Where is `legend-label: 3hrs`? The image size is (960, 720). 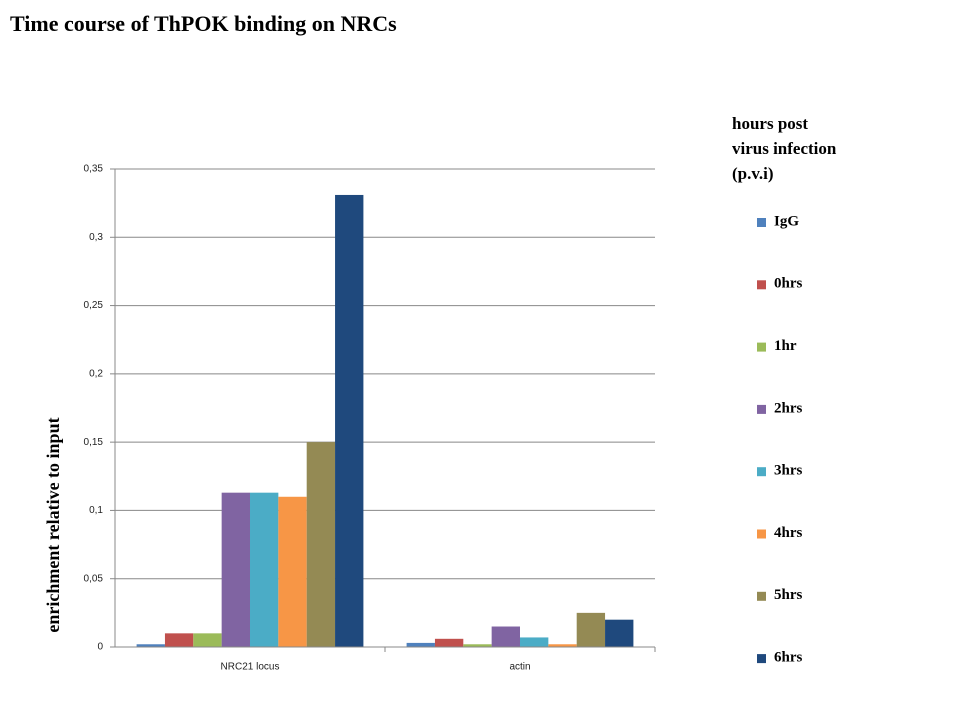 legend-label: 3hrs is located at coordinates (788, 471).